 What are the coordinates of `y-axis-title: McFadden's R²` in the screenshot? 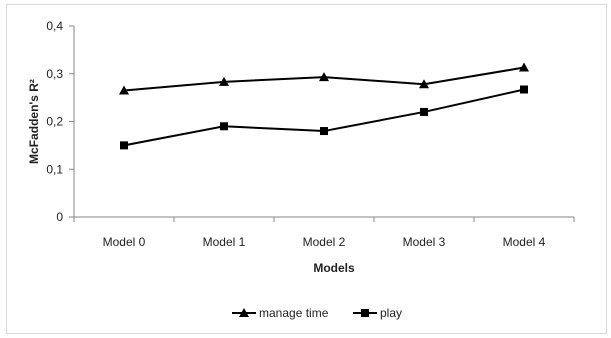 It's located at (34, 121).